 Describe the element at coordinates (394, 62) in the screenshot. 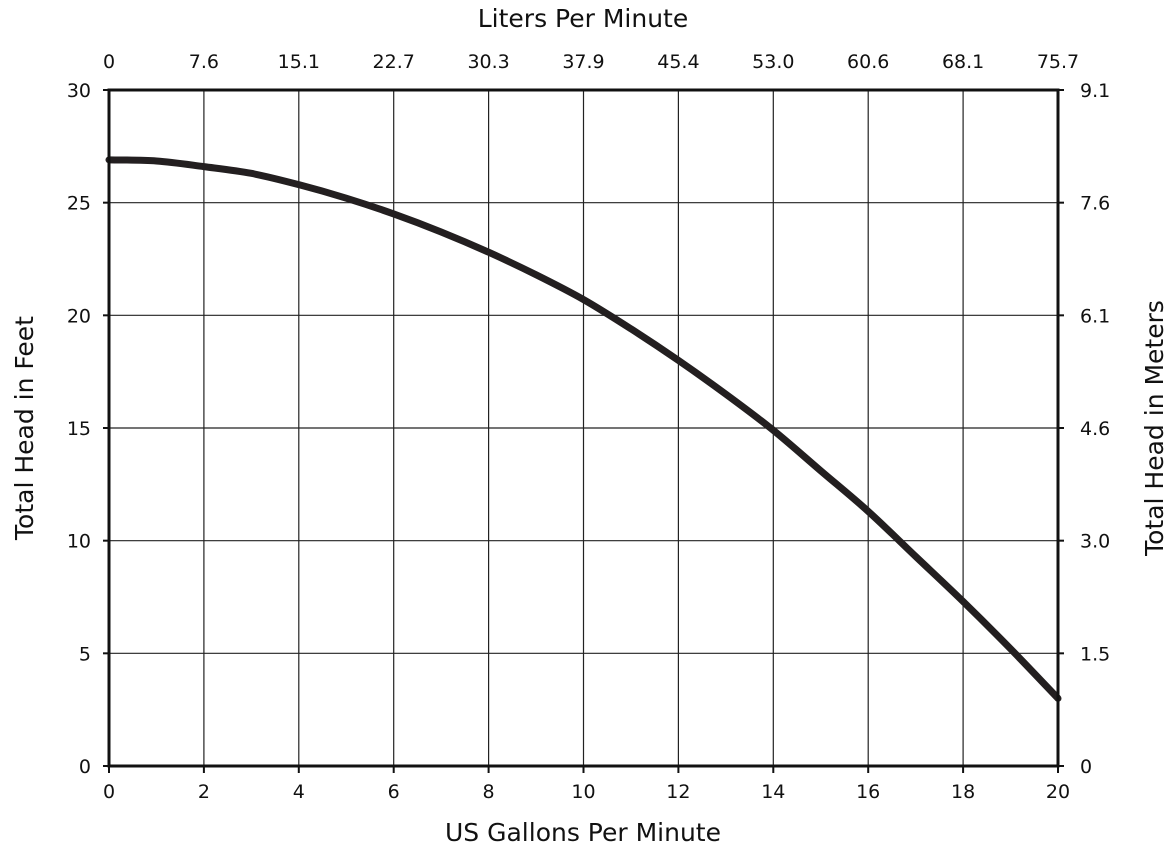

I see `x2-tick-label: 22.7` at that location.